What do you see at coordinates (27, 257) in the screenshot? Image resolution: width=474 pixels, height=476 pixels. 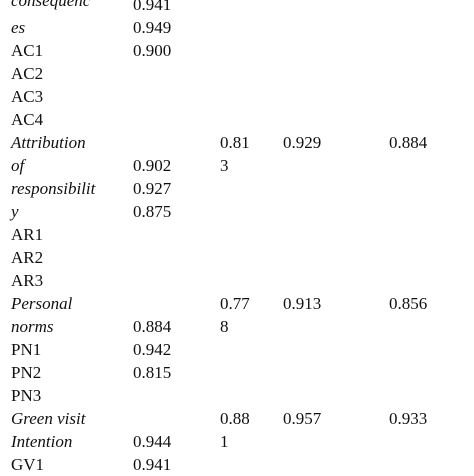 I see `item-label: AR2` at bounding box center [27, 257].